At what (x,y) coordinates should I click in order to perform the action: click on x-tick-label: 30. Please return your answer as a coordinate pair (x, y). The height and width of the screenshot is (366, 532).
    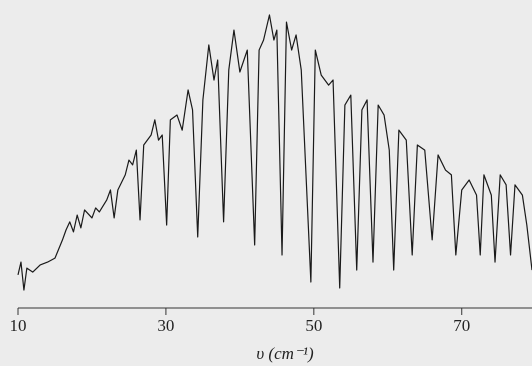
    Looking at the image, I should click on (165, 325).